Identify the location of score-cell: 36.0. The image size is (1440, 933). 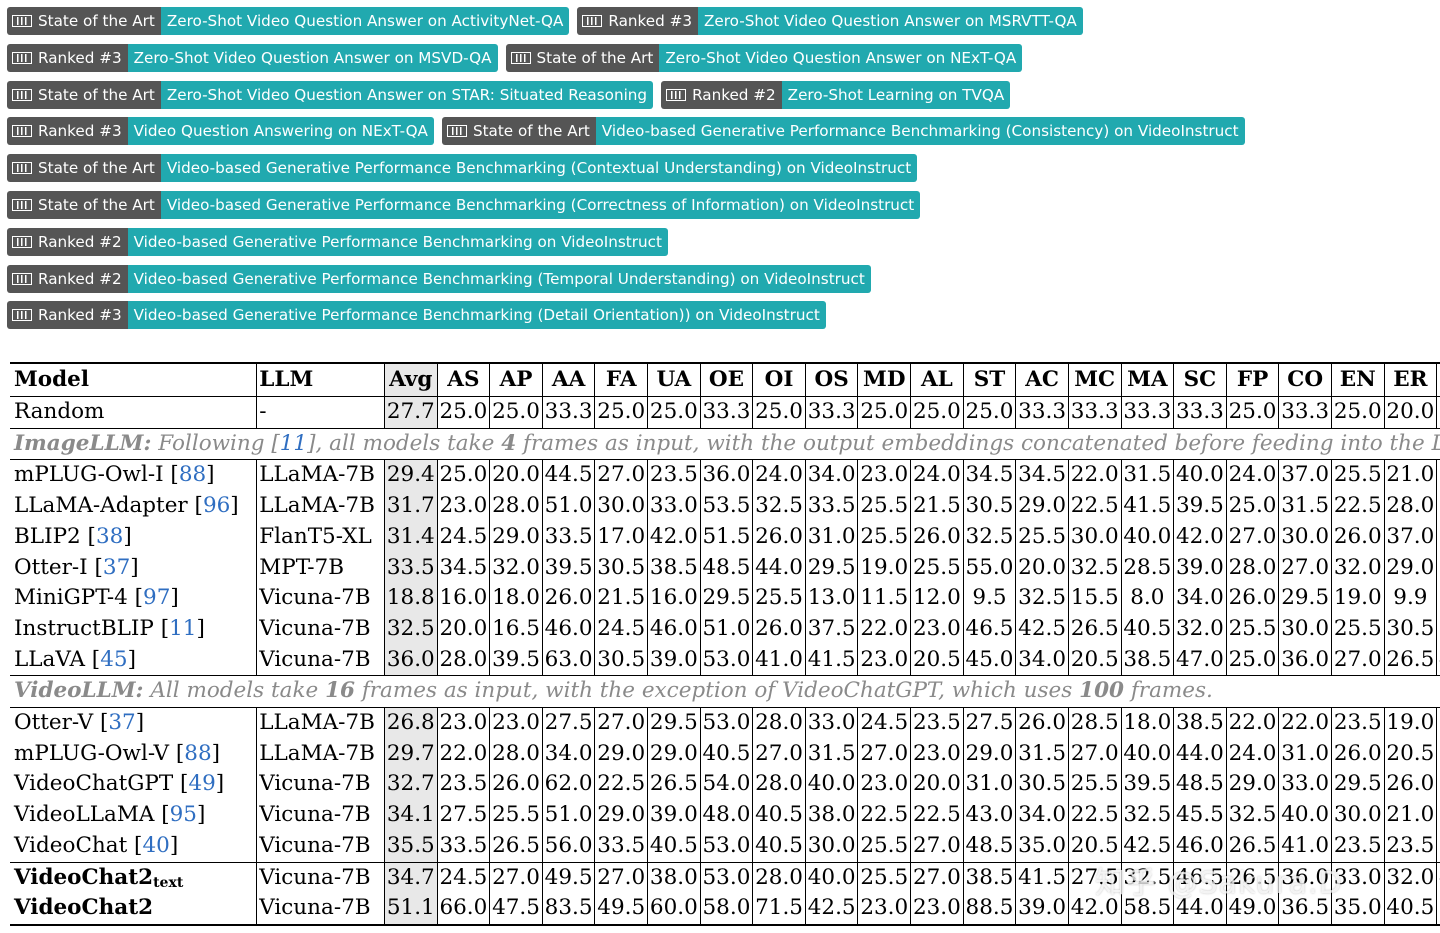
(726, 475).